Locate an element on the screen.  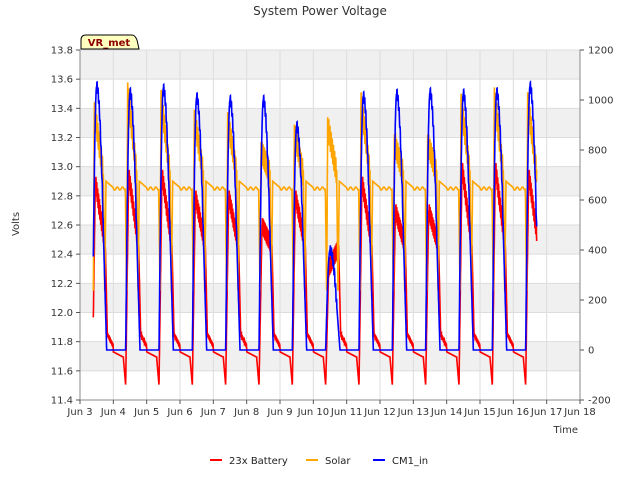
left-tick-label: 13.6 is located at coordinates (62, 80).